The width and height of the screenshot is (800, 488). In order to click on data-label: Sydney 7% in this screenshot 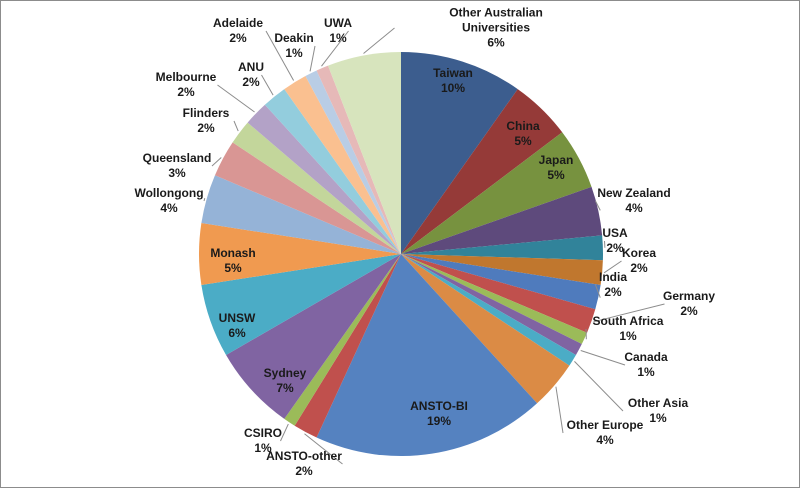, I will do `click(285, 381)`.